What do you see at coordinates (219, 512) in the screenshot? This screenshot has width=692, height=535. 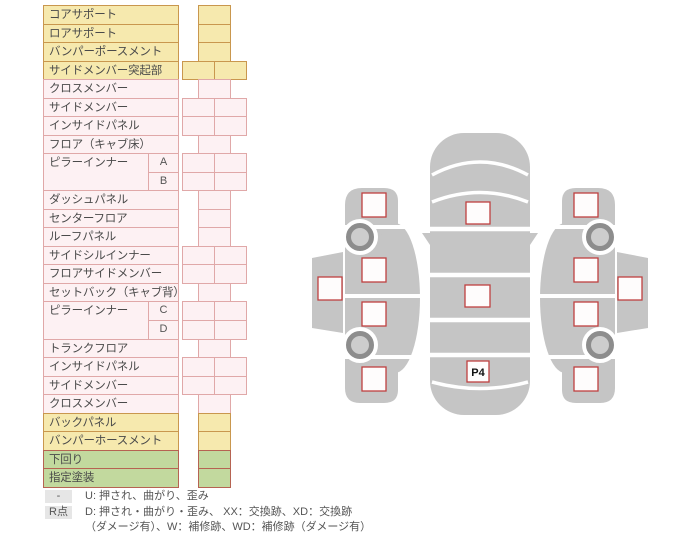 I see `legend-text-d-line1: D: 押され・曲がり・歪み、 XX：交換跡、XD：交換跡` at bounding box center [219, 512].